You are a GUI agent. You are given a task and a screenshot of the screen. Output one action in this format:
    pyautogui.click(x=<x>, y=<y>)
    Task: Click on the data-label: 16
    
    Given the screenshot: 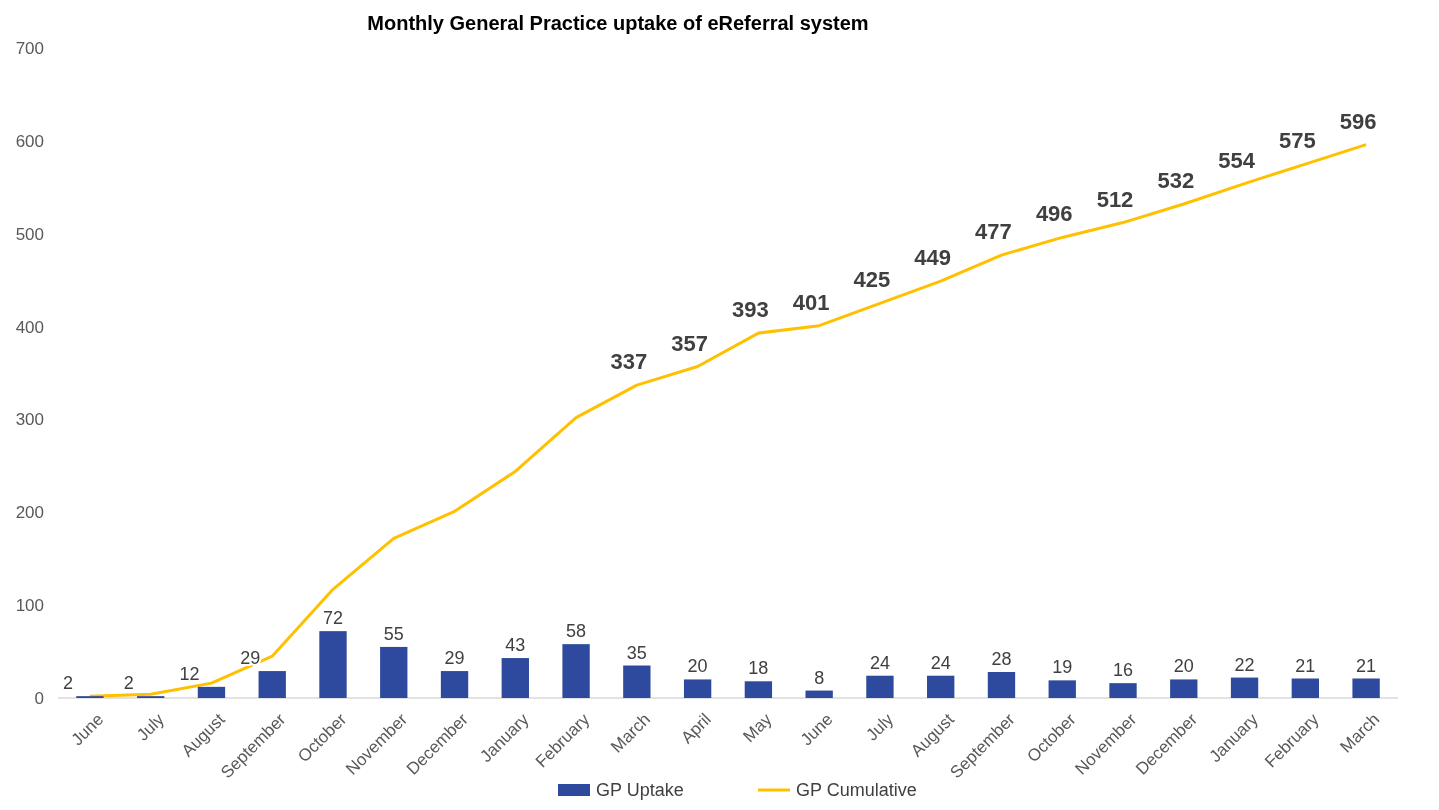 What is the action you would take?
    pyautogui.click(x=1123, y=670)
    